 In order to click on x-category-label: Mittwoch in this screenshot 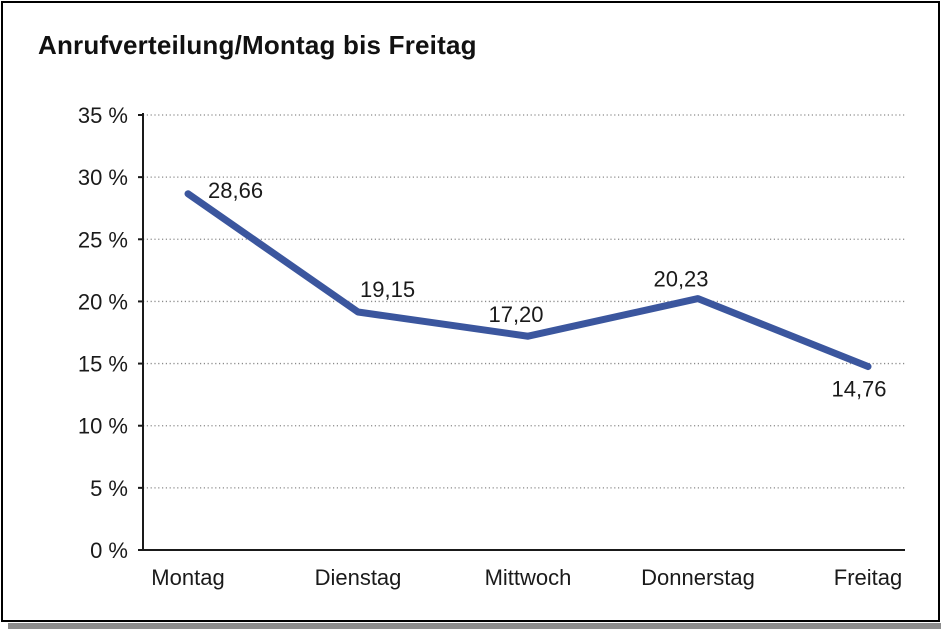, I will do `click(528, 577)`.